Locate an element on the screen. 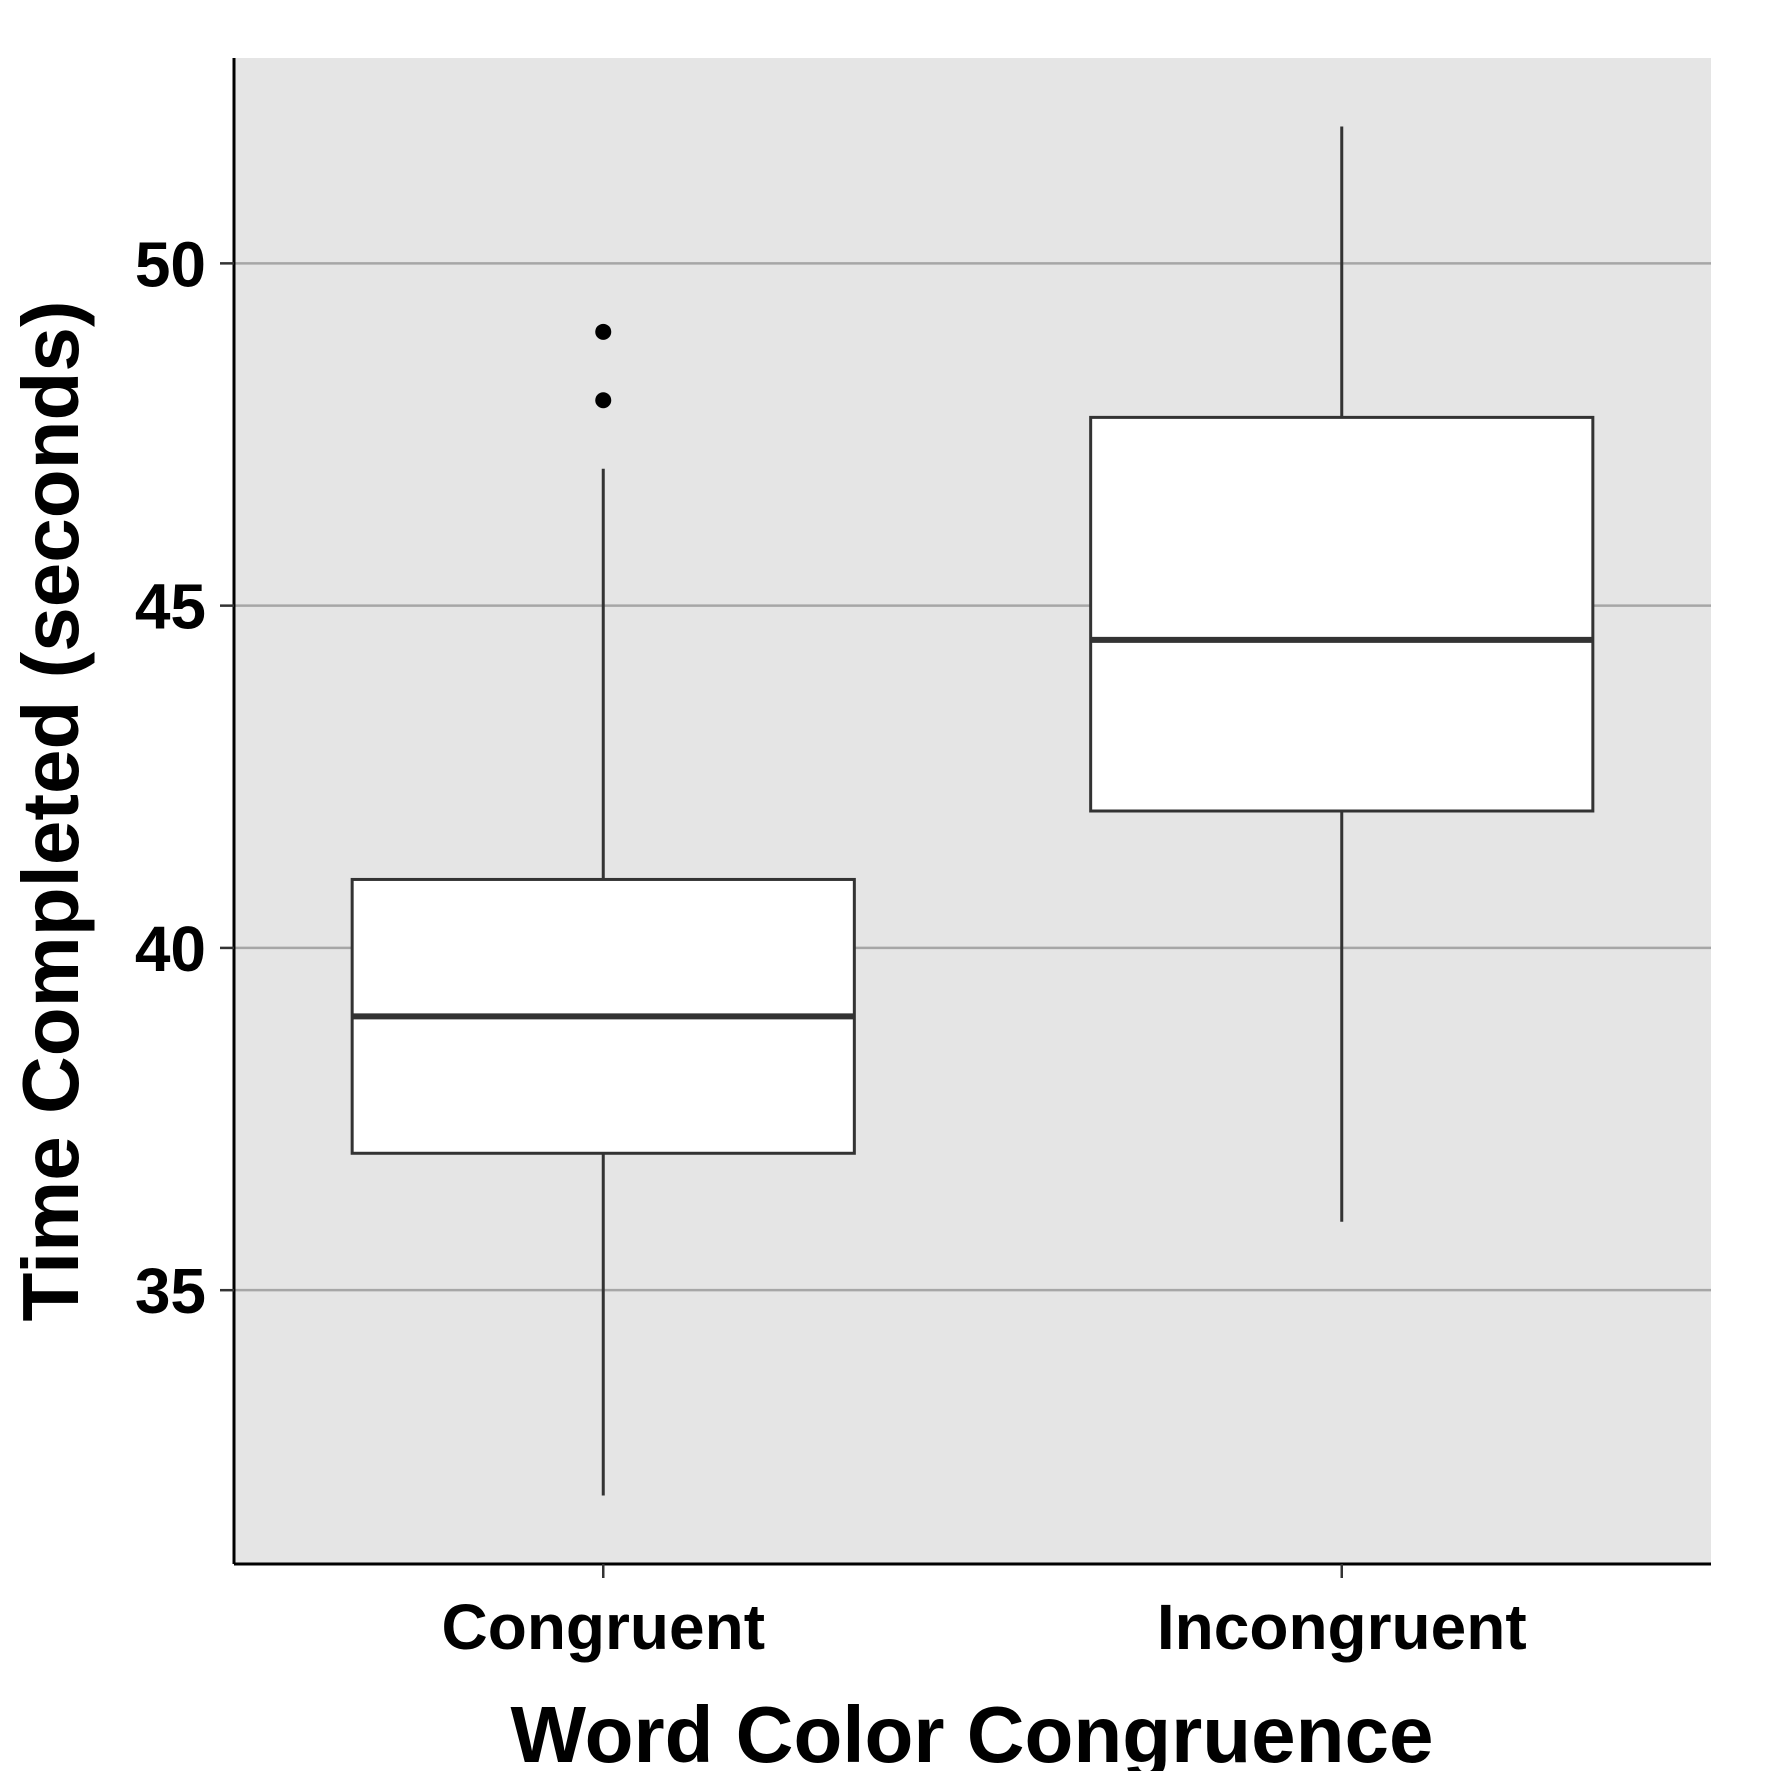 This screenshot has width=1771, height=1771. y-axis-ticks: 35 40 45 50 is located at coordinates (184, 777).